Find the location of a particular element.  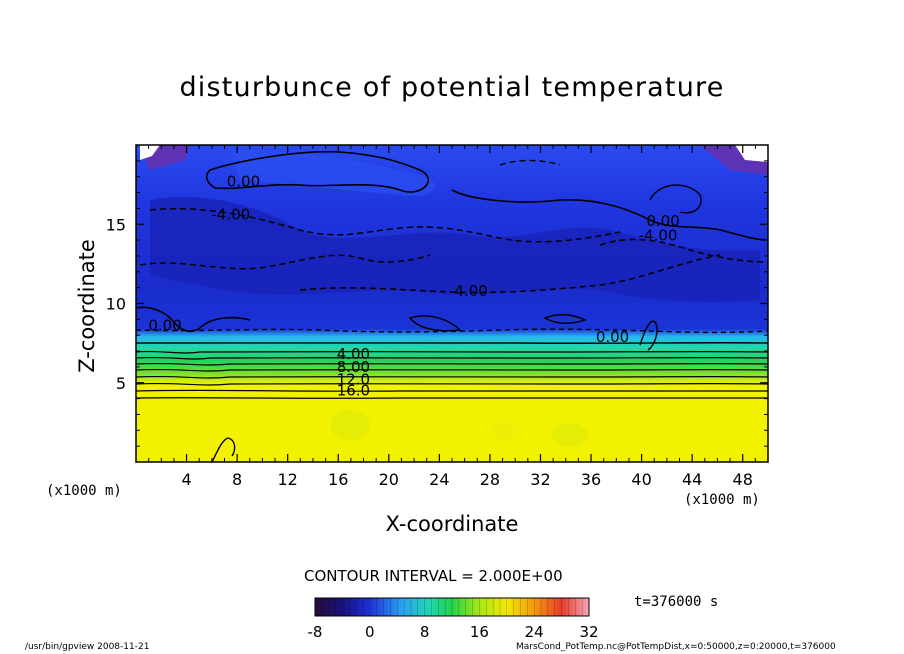

y-tick-label: 10 is located at coordinates (116, 304).